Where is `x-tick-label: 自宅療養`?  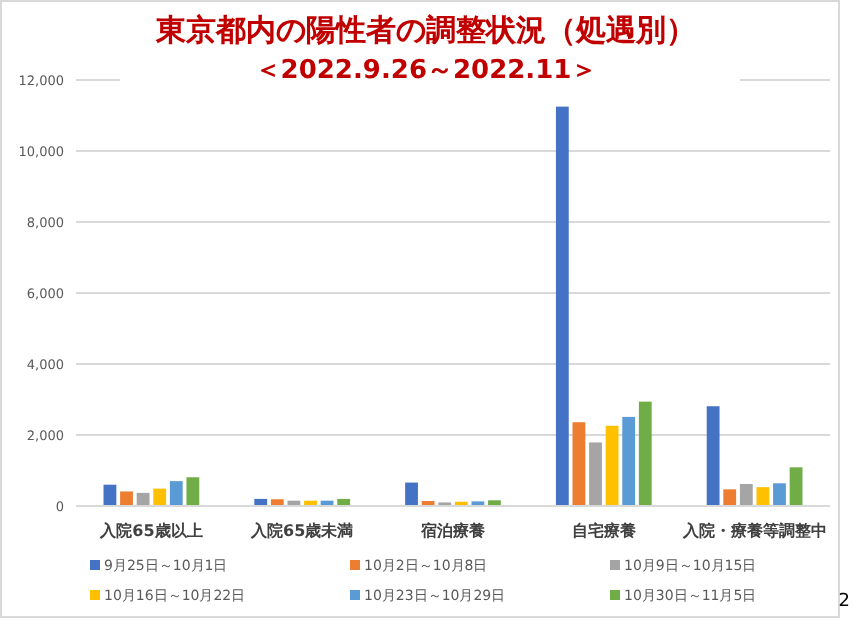 x-tick-label: 自宅療養 is located at coordinates (604, 530).